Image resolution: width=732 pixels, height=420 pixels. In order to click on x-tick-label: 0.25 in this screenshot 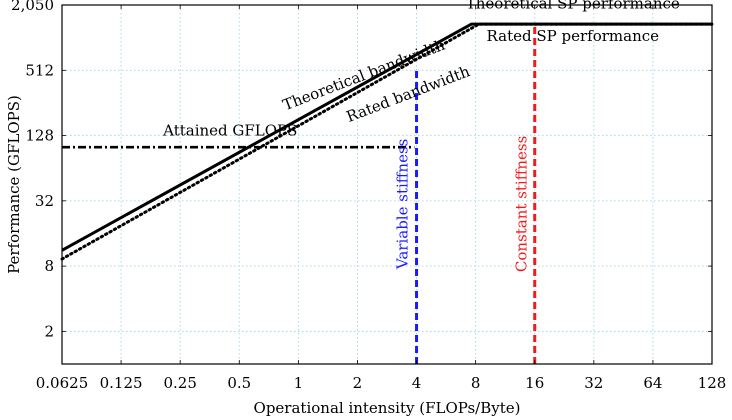, I will do `click(179, 383)`.